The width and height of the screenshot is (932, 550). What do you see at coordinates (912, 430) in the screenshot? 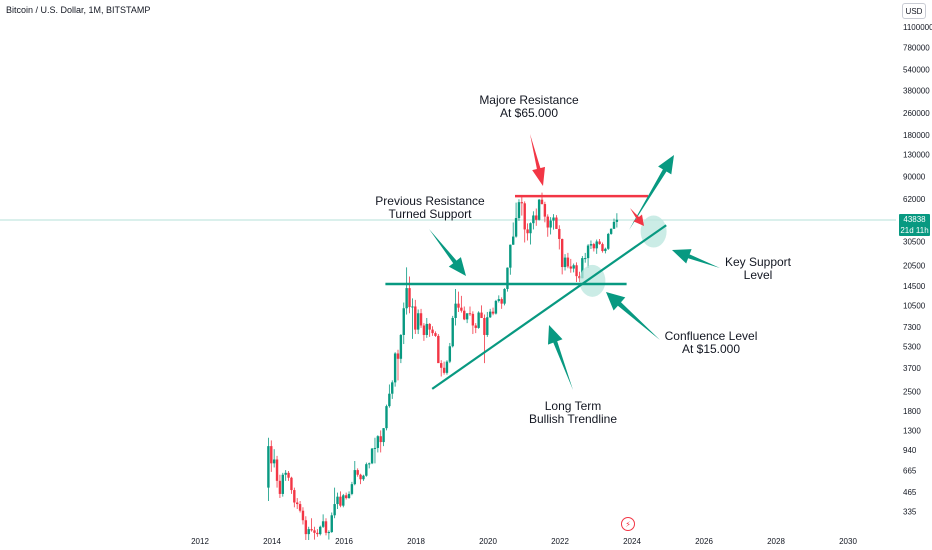
I see `y-tick-label: 1300` at bounding box center [912, 430].